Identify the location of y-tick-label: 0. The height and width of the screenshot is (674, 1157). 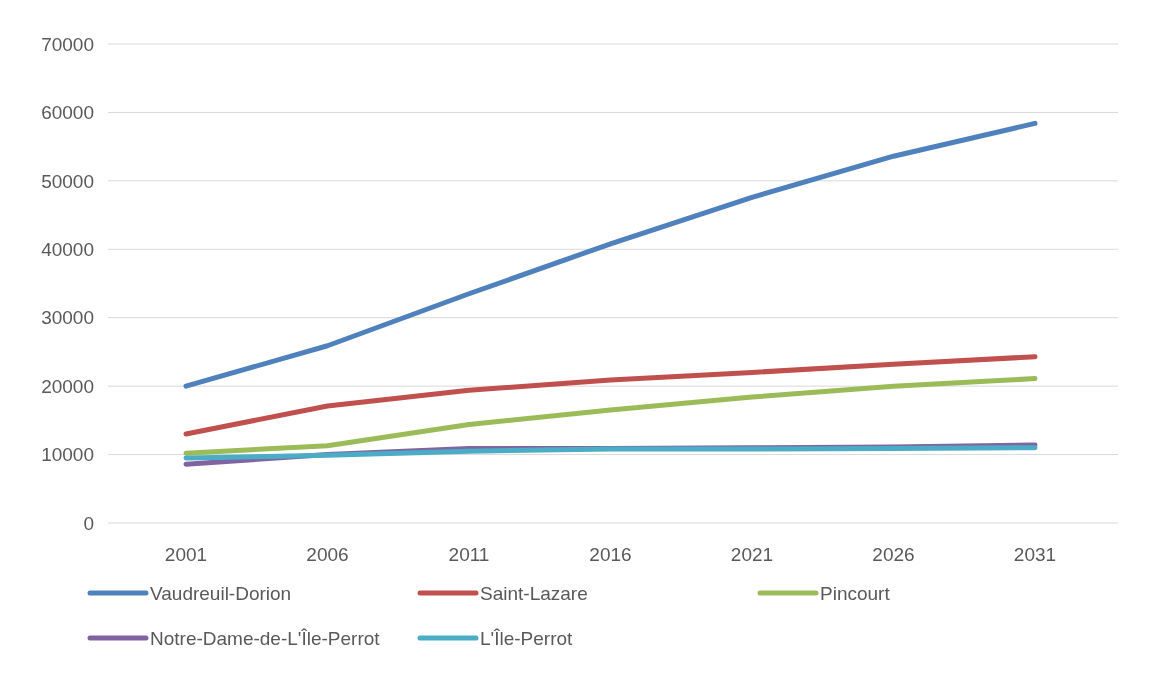
(88, 523).